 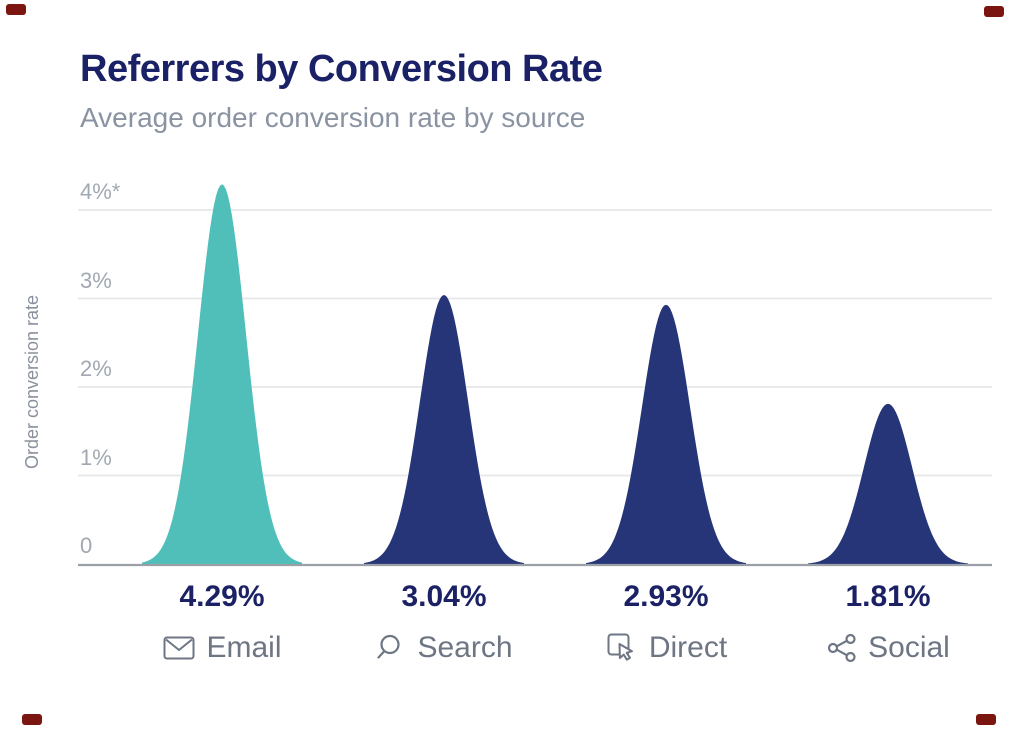 What do you see at coordinates (666, 622) in the screenshot?
I see `category-column-direct: 2.93% Direct` at bounding box center [666, 622].